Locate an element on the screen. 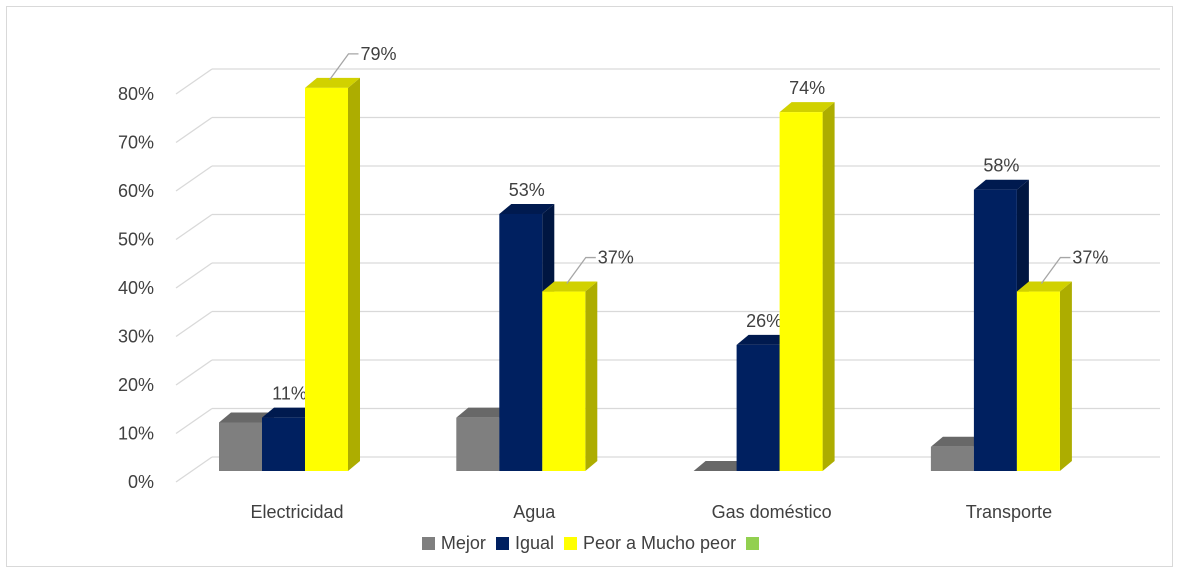 This screenshot has height=573, width=1181. bar-peor-a-mucho-peor-gas-doméstico-side is located at coordinates (828, 286).